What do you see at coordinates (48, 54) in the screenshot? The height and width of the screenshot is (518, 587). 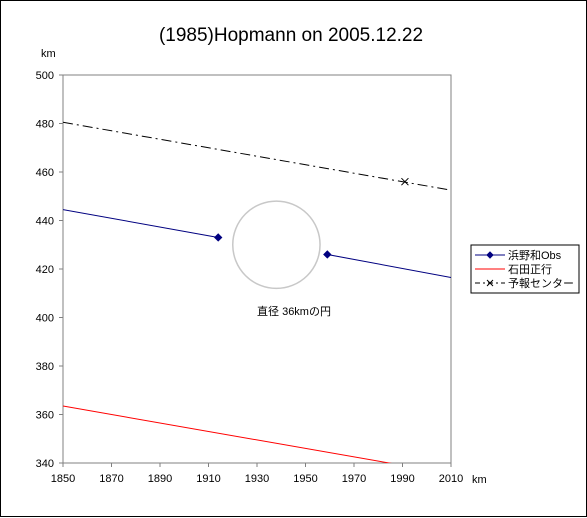 I see `y-axis-unit-label: km` at bounding box center [48, 54].